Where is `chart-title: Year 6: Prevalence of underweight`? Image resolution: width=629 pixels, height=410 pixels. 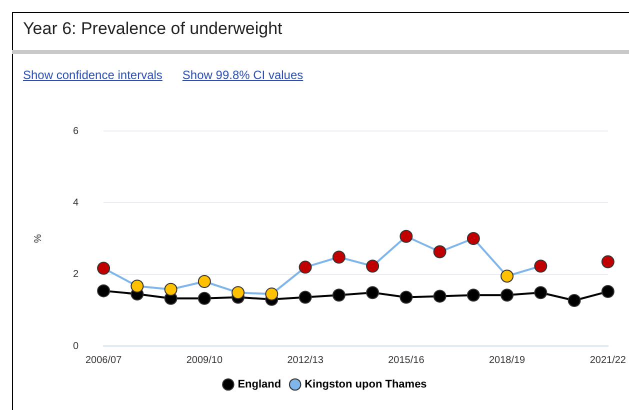
chart-title: Year 6: Prevalence of underweight is located at coordinates (152, 29).